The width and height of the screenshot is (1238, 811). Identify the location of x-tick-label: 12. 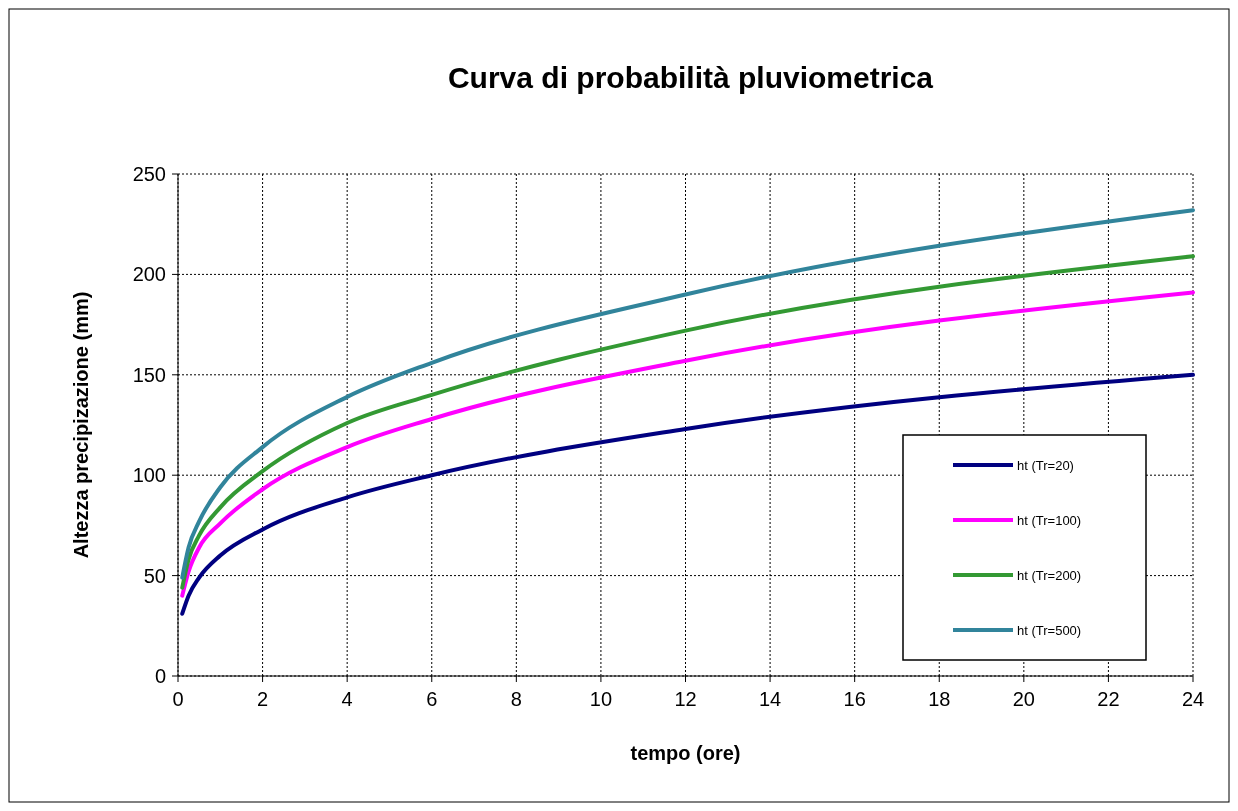
(685, 699).